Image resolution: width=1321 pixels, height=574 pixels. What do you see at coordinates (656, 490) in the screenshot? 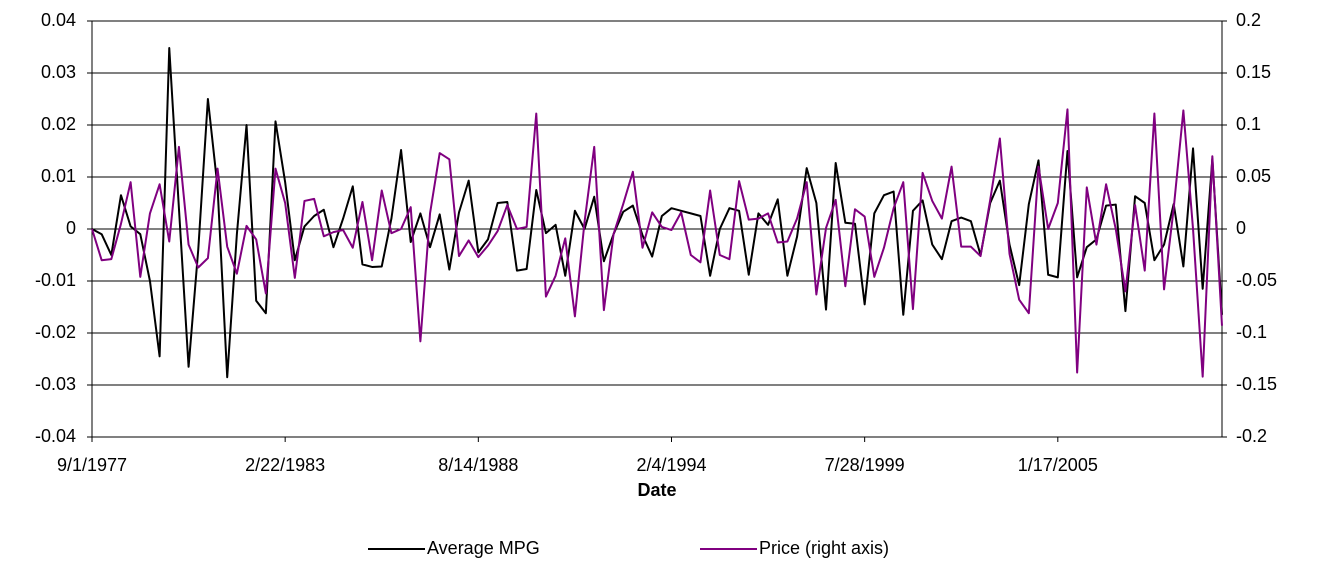
I see `x-axis-title: Date` at bounding box center [656, 490].